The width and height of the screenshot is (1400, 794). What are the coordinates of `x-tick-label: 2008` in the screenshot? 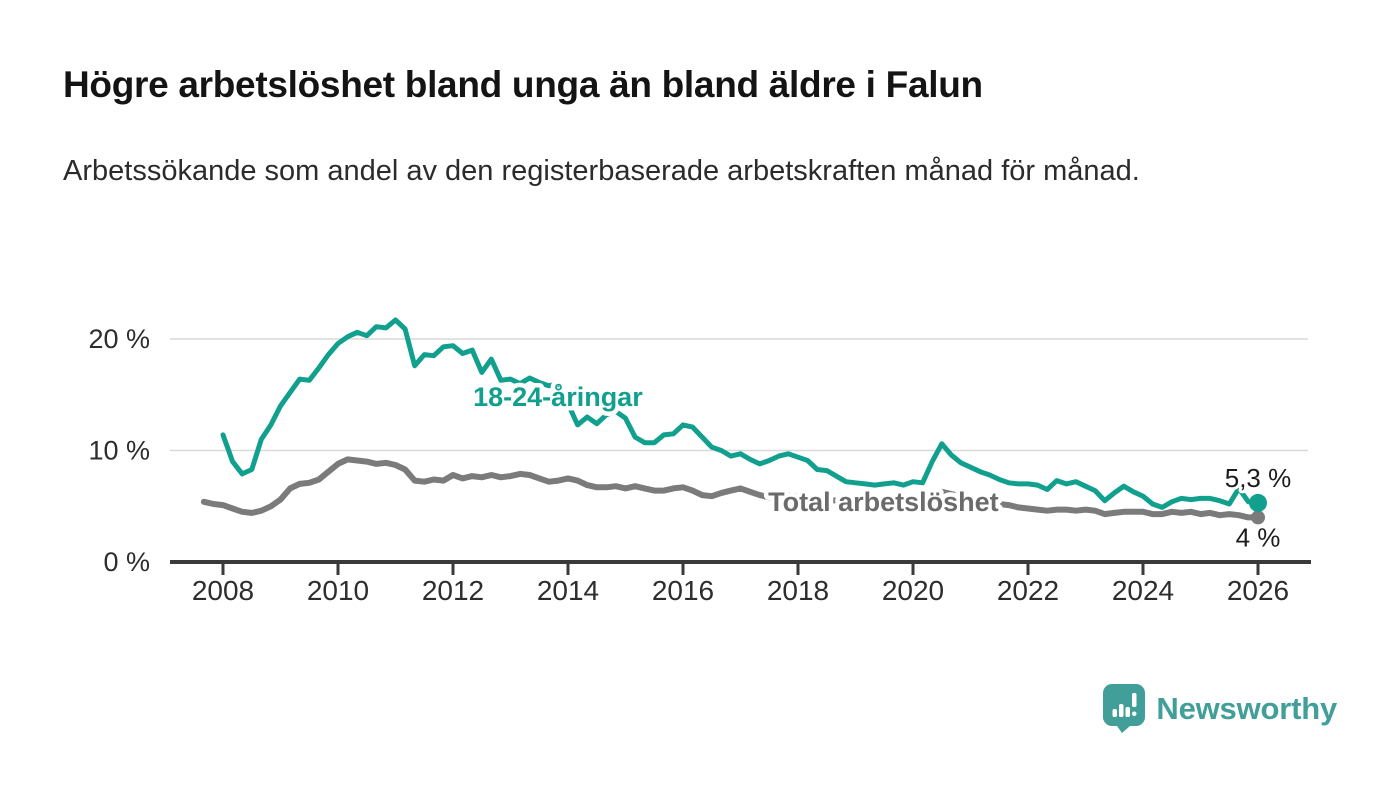 It's located at (223, 590).